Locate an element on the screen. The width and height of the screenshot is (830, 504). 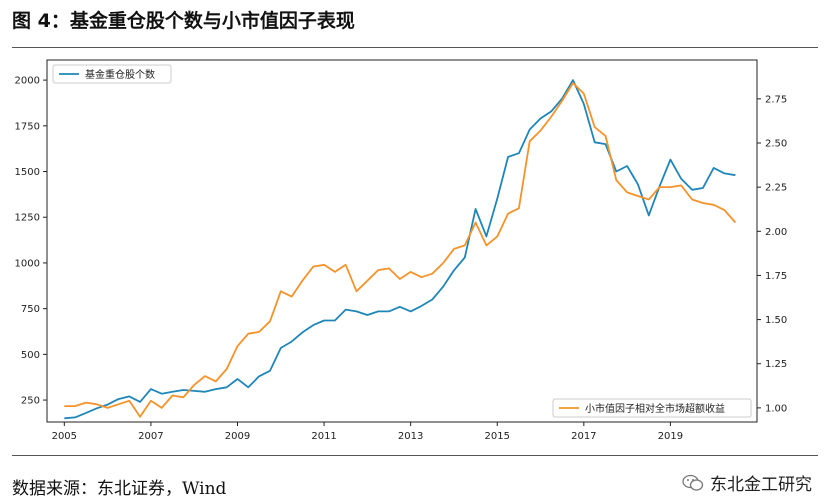
y-right-tick-label: 1.50 is located at coordinates (776, 320).